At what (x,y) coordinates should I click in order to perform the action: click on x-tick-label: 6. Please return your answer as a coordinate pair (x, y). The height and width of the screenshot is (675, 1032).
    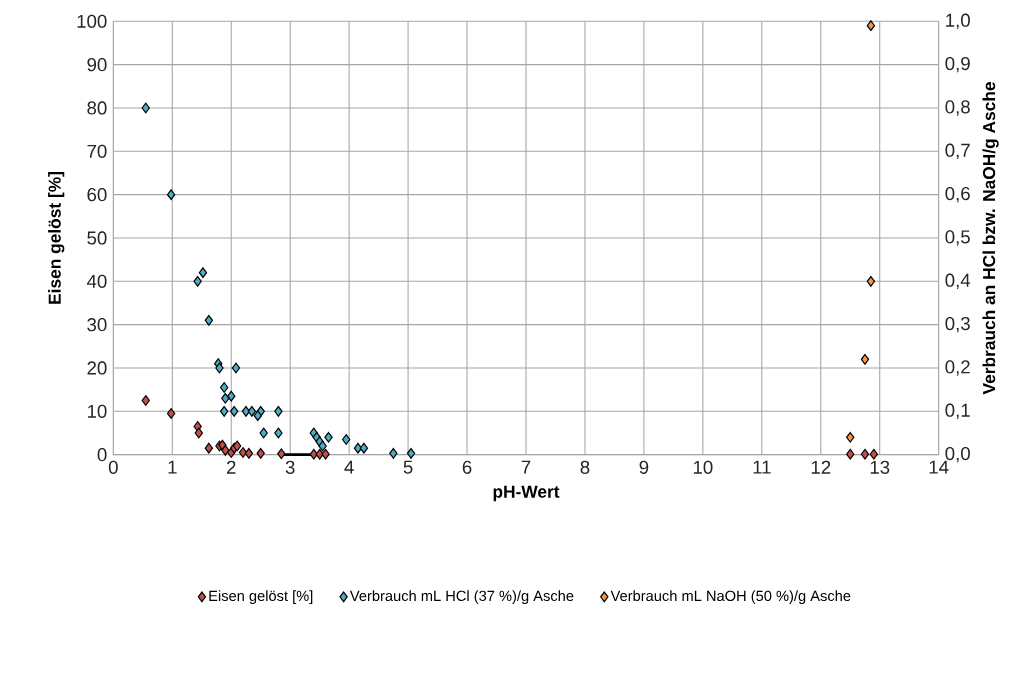
    Looking at the image, I should click on (467, 467).